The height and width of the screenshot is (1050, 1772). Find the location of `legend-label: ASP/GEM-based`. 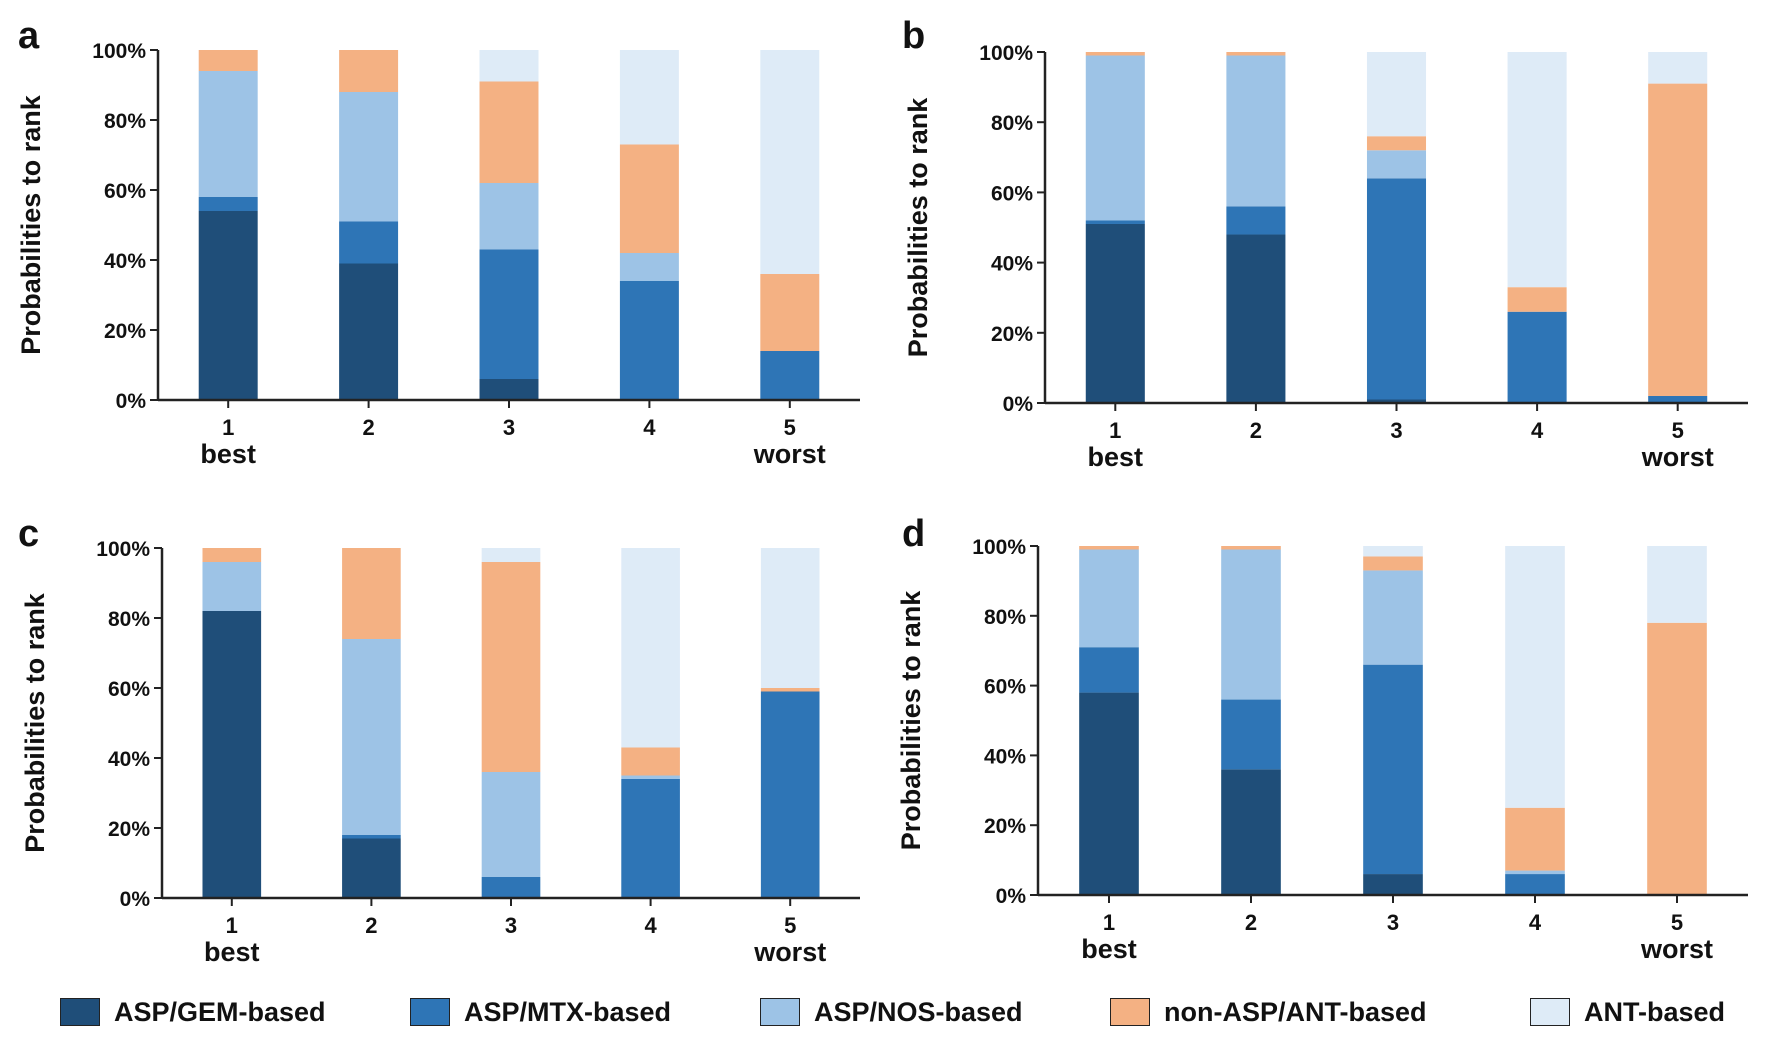

legend-label: ASP/GEM-based is located at coordinates (220, 1011).